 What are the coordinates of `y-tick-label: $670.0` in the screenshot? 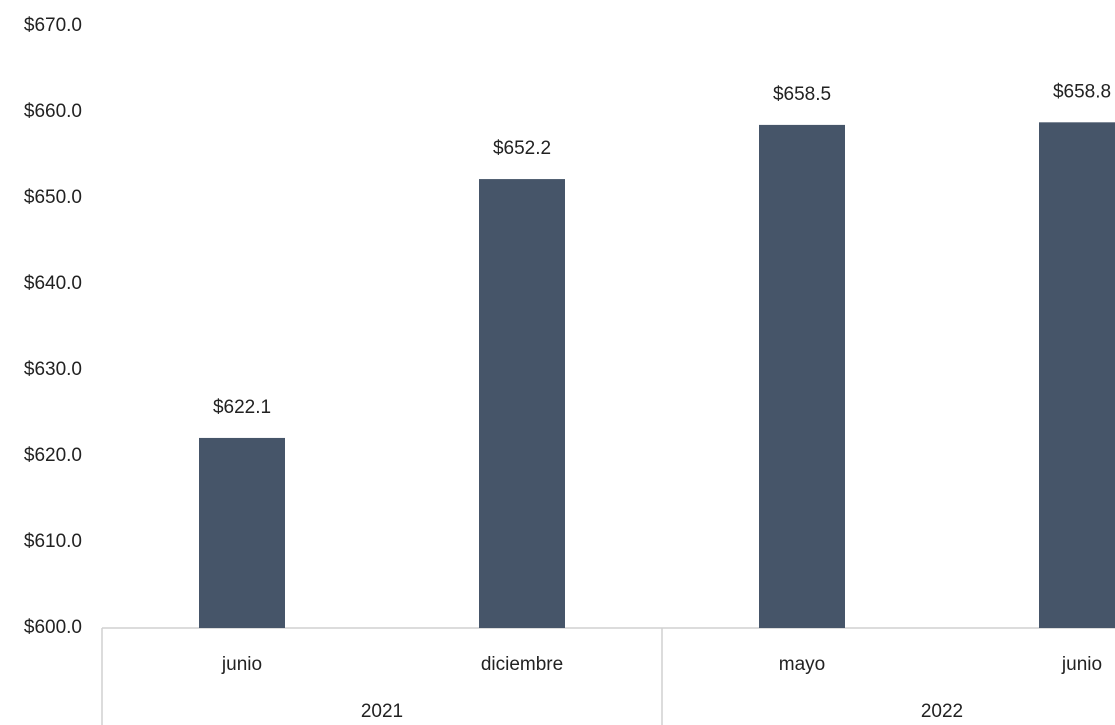 It's located at (53, 25).